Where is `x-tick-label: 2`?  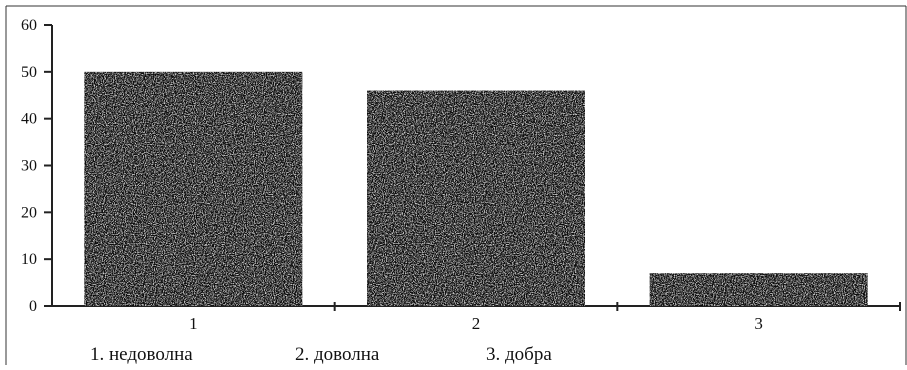
x-tick-label: 2 is located at coordinates (476, 323).